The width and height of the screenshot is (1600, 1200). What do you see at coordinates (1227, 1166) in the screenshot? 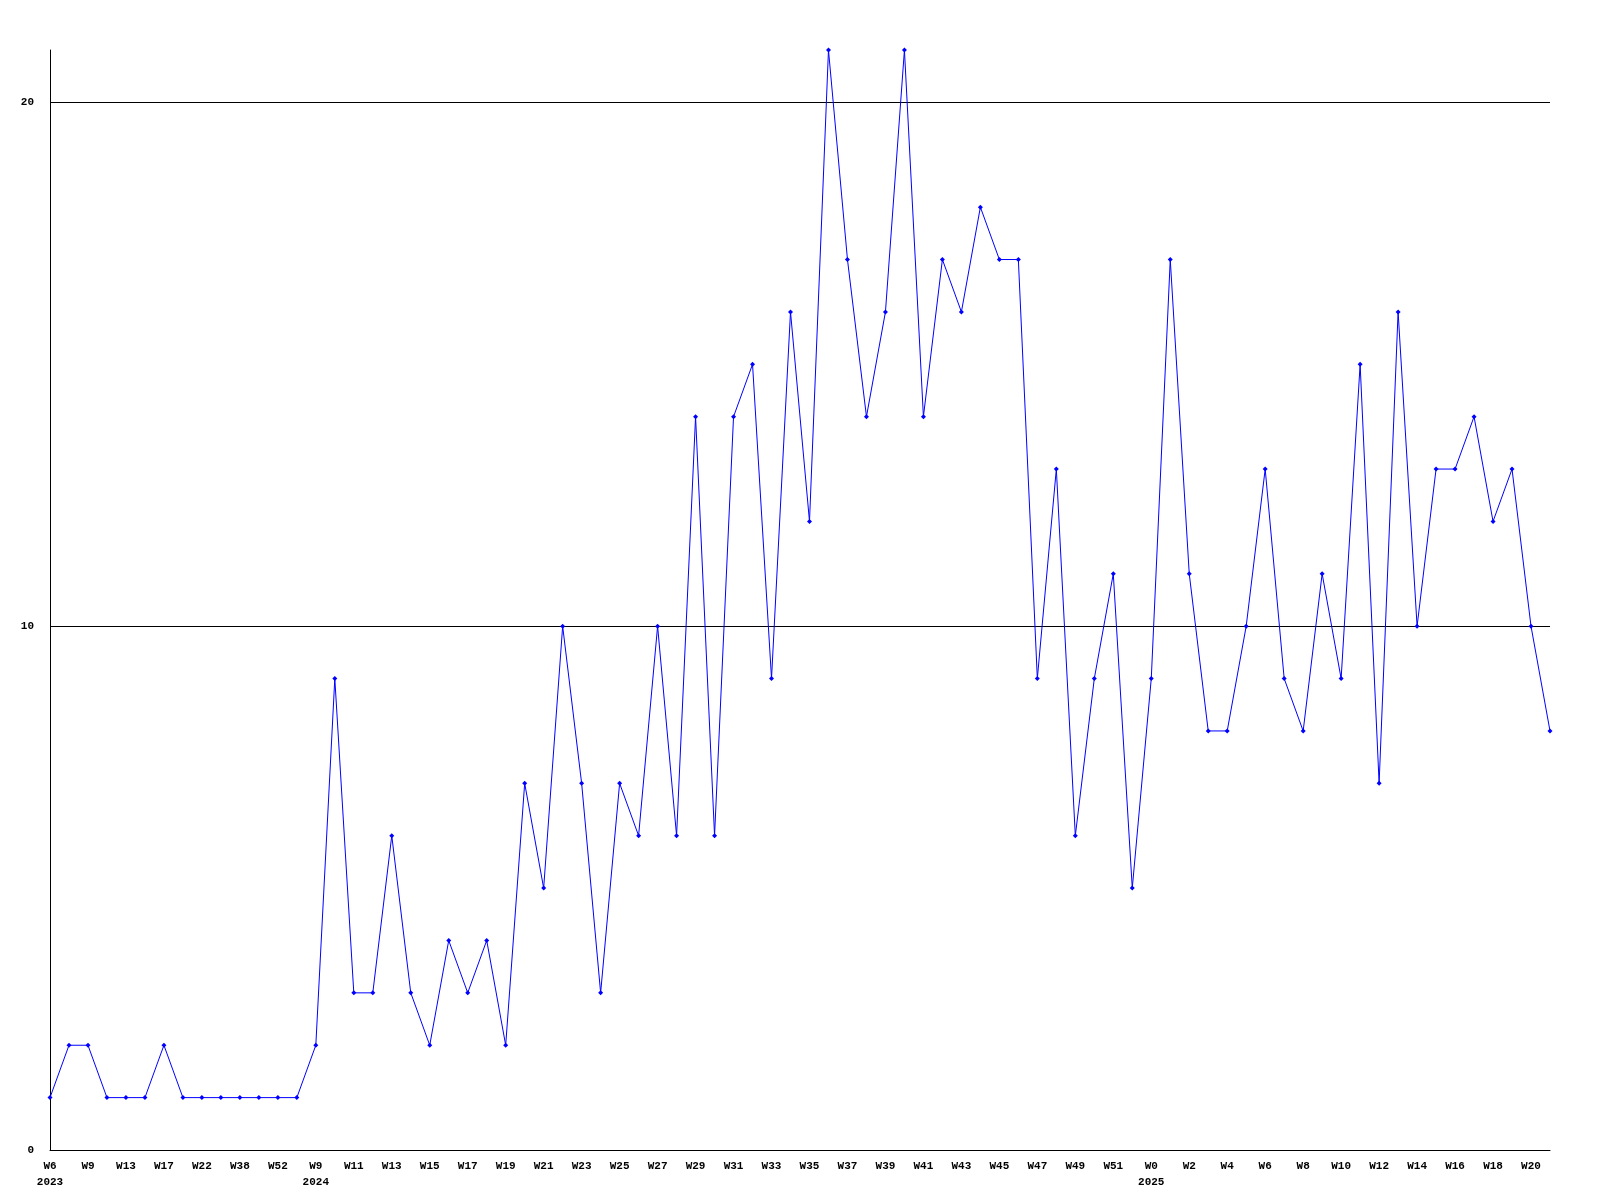
I see `x-tick-label: W4` at bounding box center [1227, 1166].